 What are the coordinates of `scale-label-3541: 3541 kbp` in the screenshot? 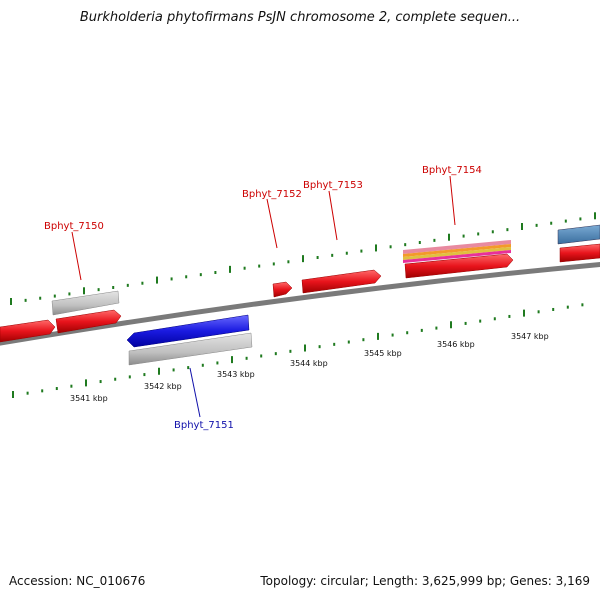 It's located at (89, 398).